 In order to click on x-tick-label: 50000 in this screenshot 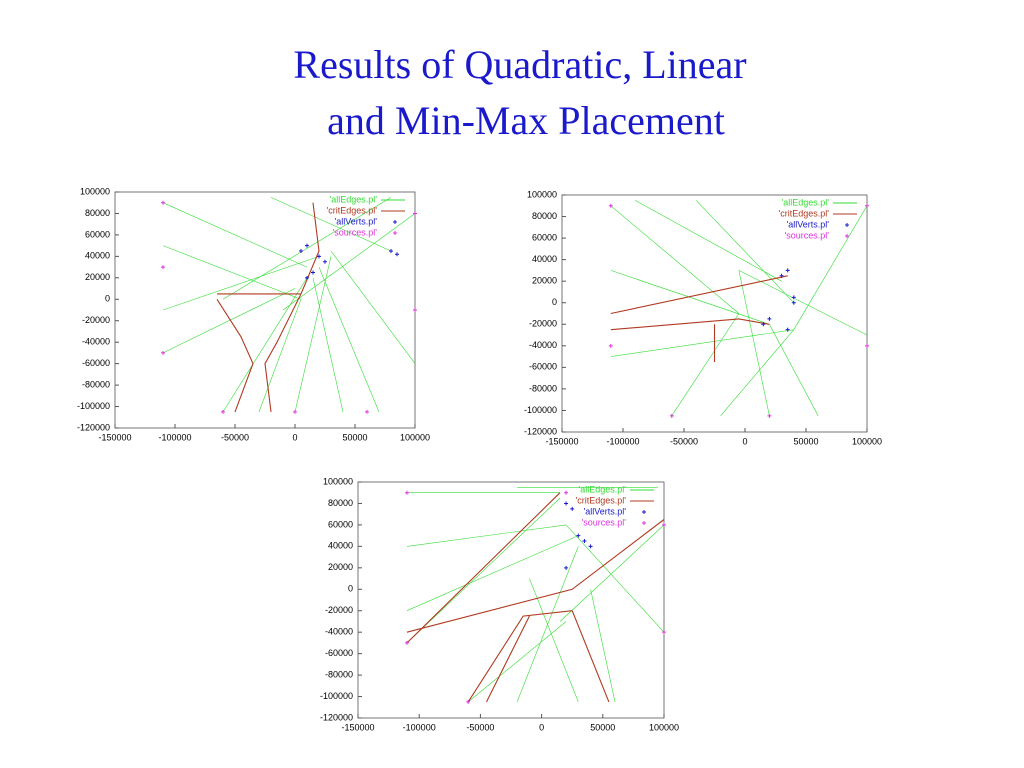, I will do `click(354, 437)`.